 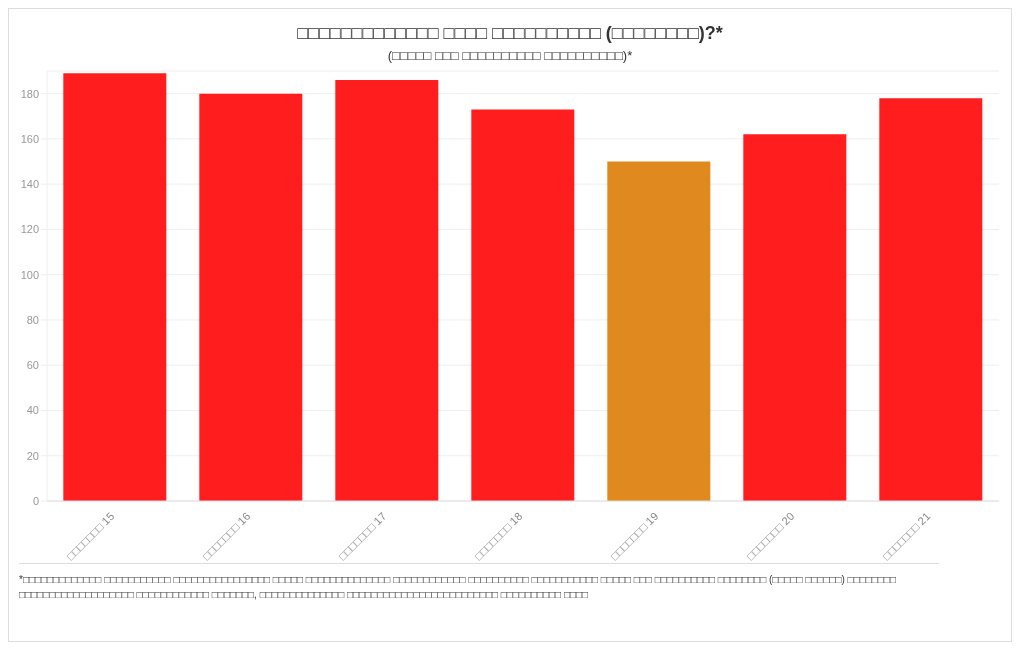 I want to click on y-tick-label: 20, so click(x=32, y=455).